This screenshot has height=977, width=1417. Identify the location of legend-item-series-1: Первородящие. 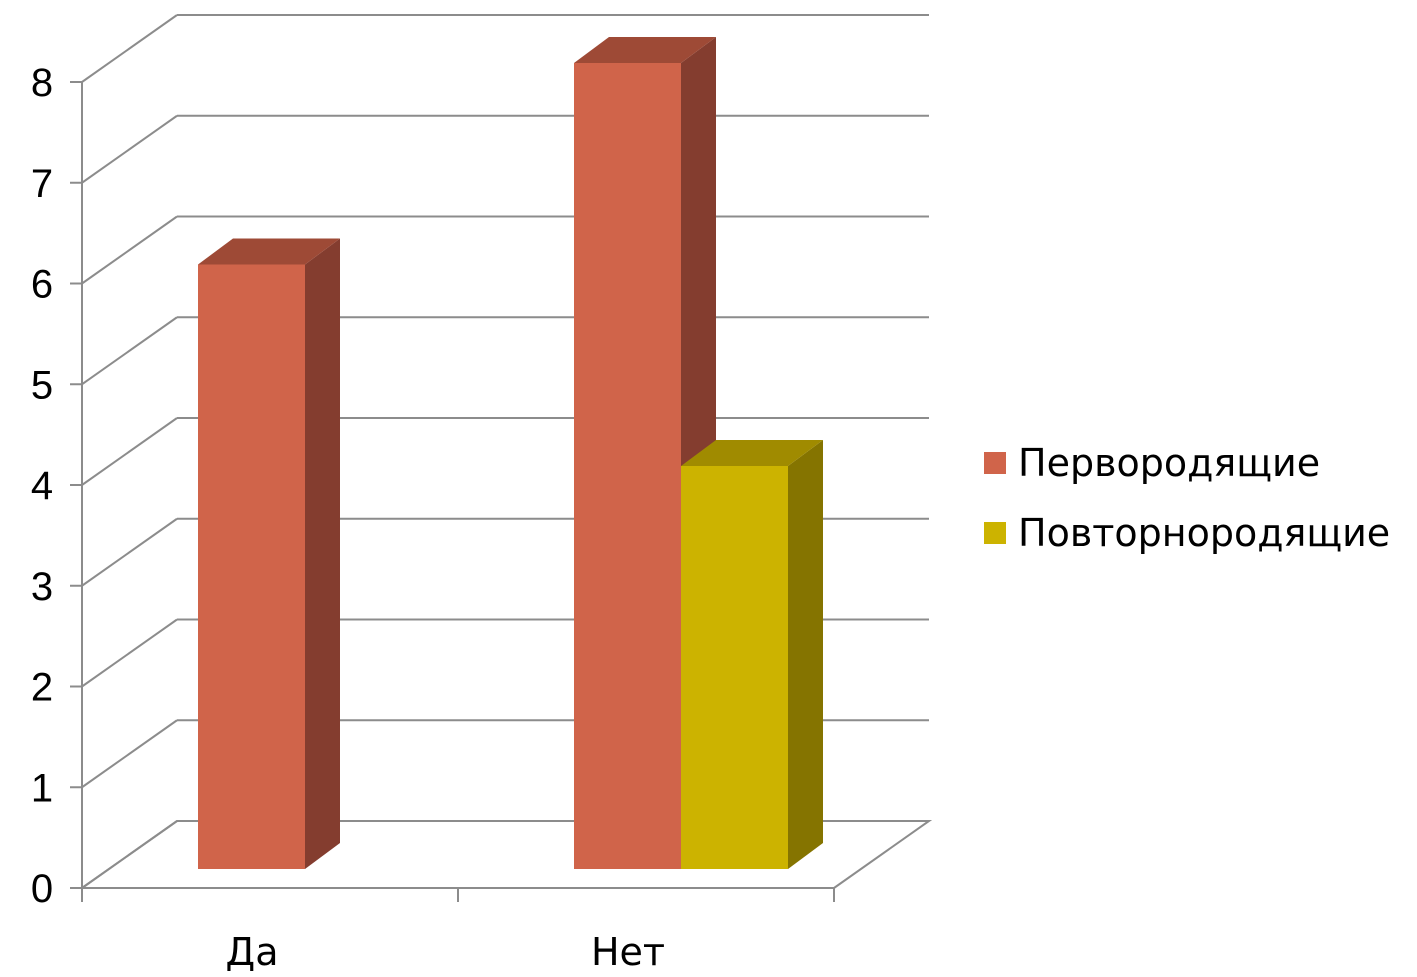
(1187, 463).